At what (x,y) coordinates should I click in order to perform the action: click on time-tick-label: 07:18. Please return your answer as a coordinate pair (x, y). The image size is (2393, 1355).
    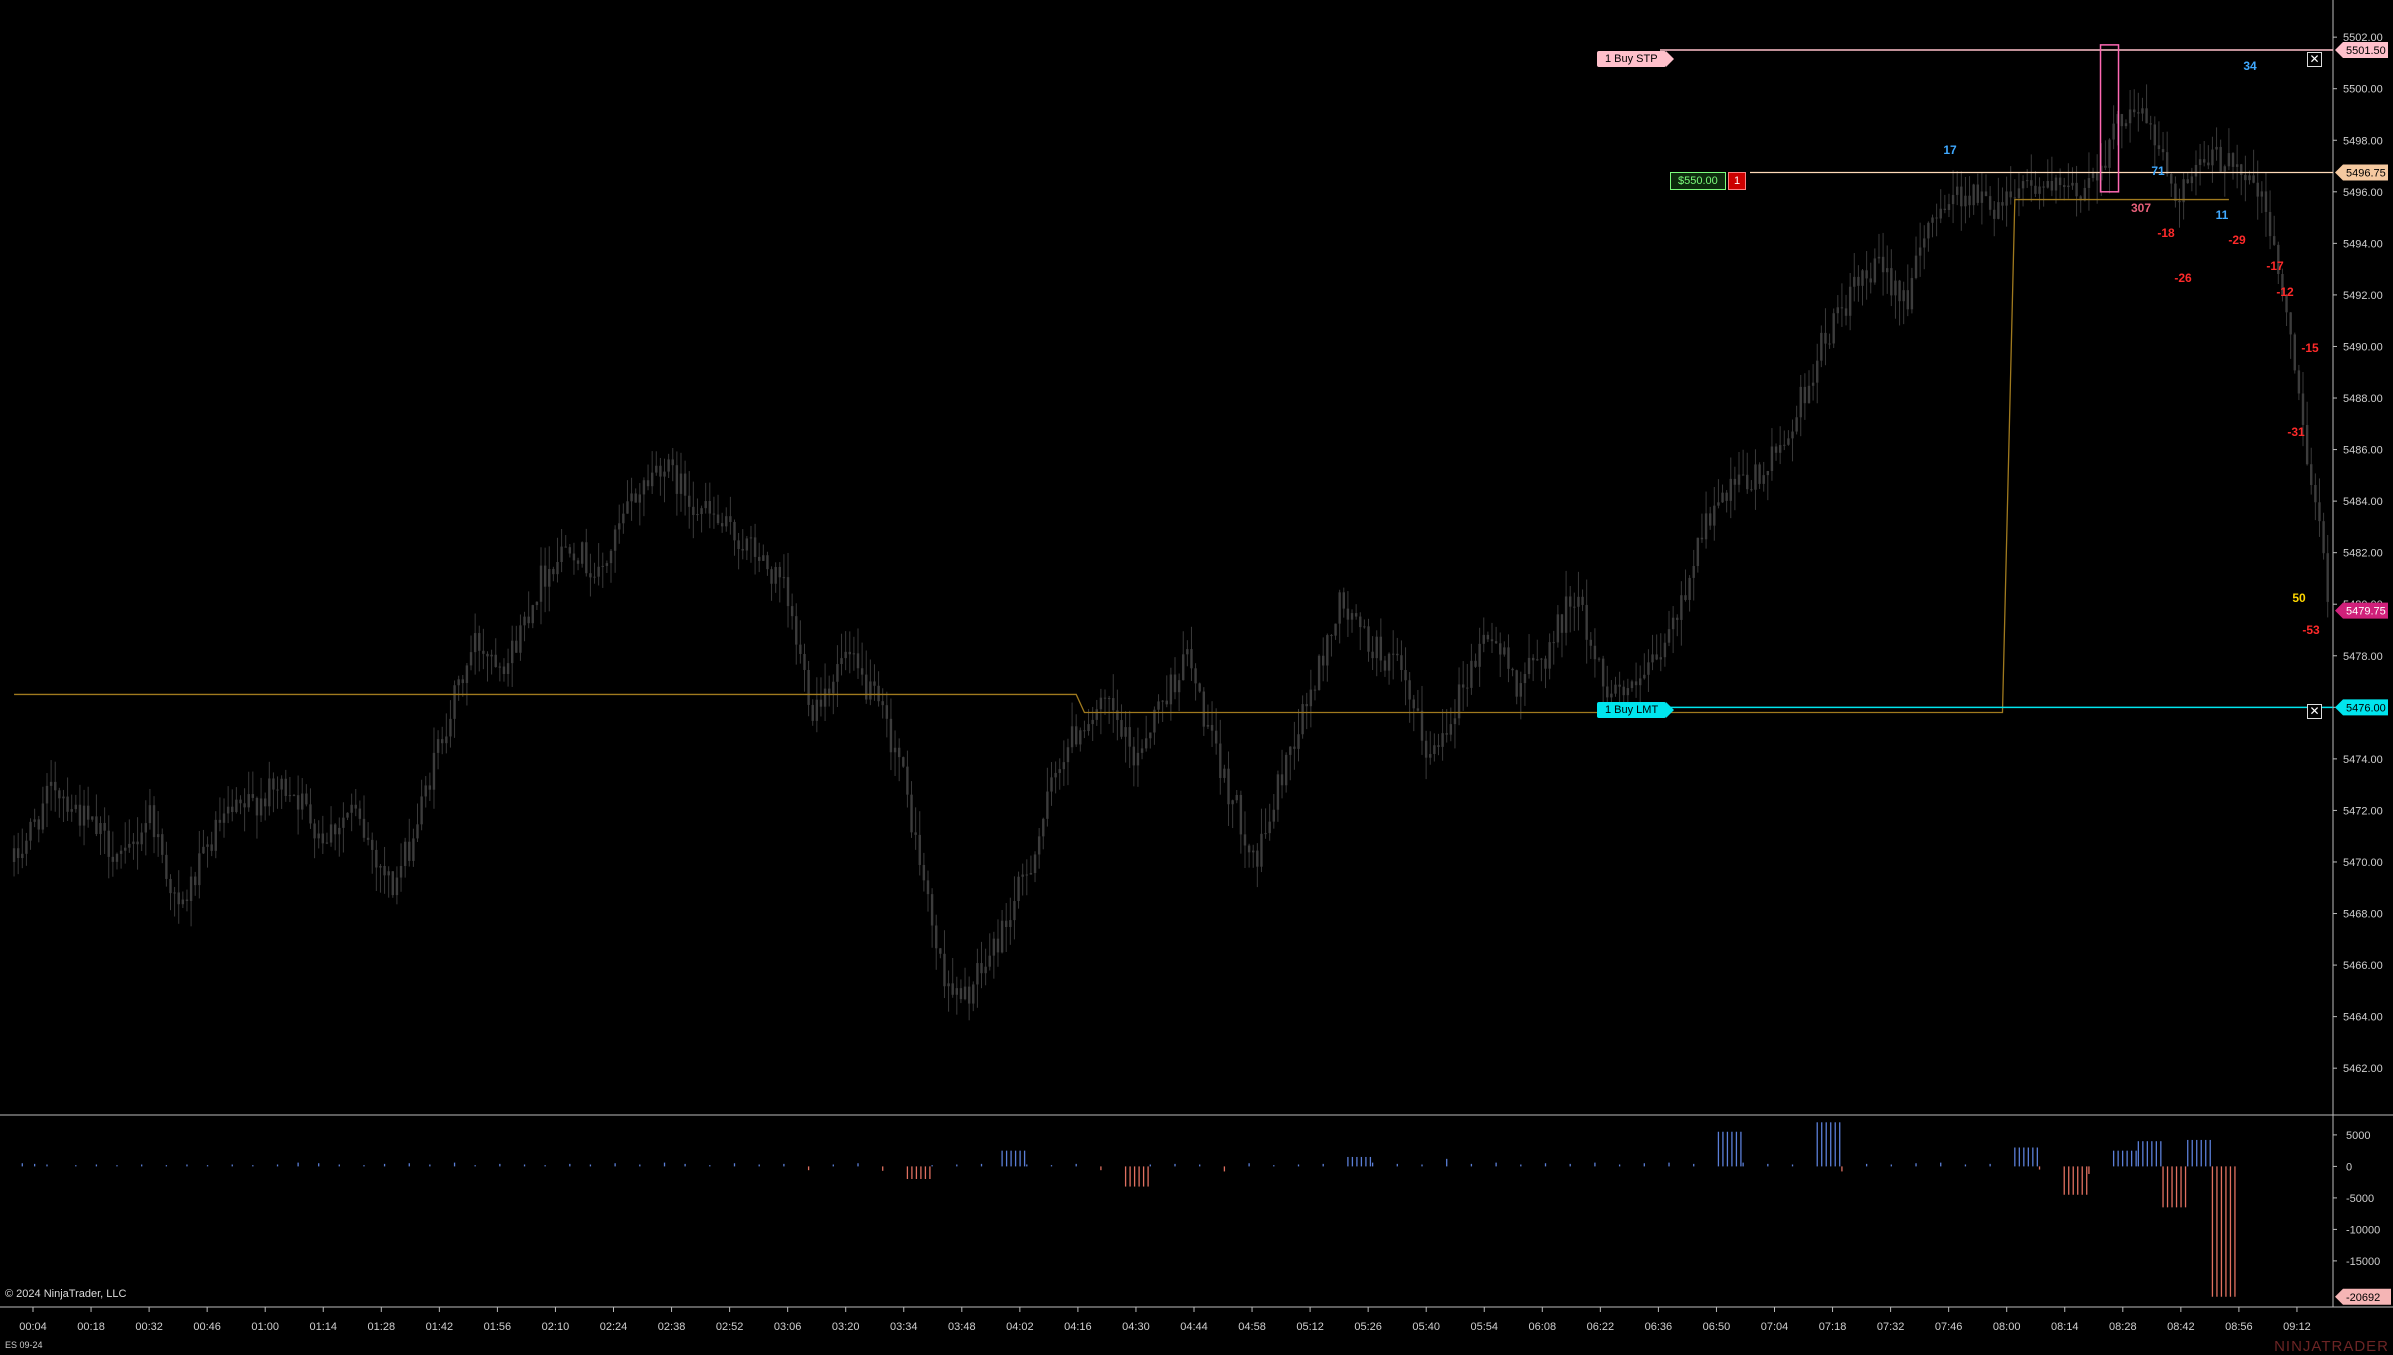
    Looking at the image, I should click on (1833, 1327).